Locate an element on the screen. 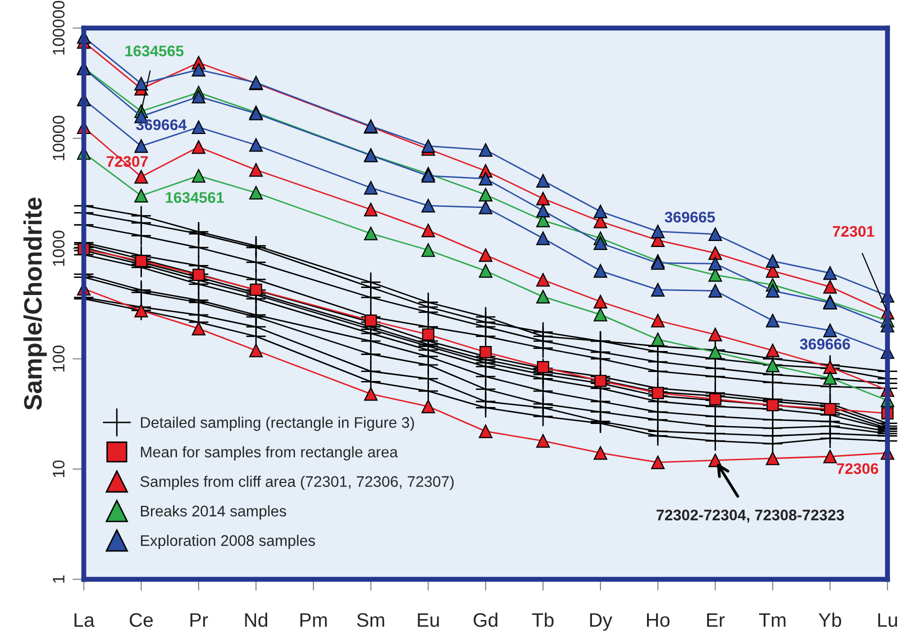  legend-label: Mean for samples from rectangle area is located at coordinates (269, 453).